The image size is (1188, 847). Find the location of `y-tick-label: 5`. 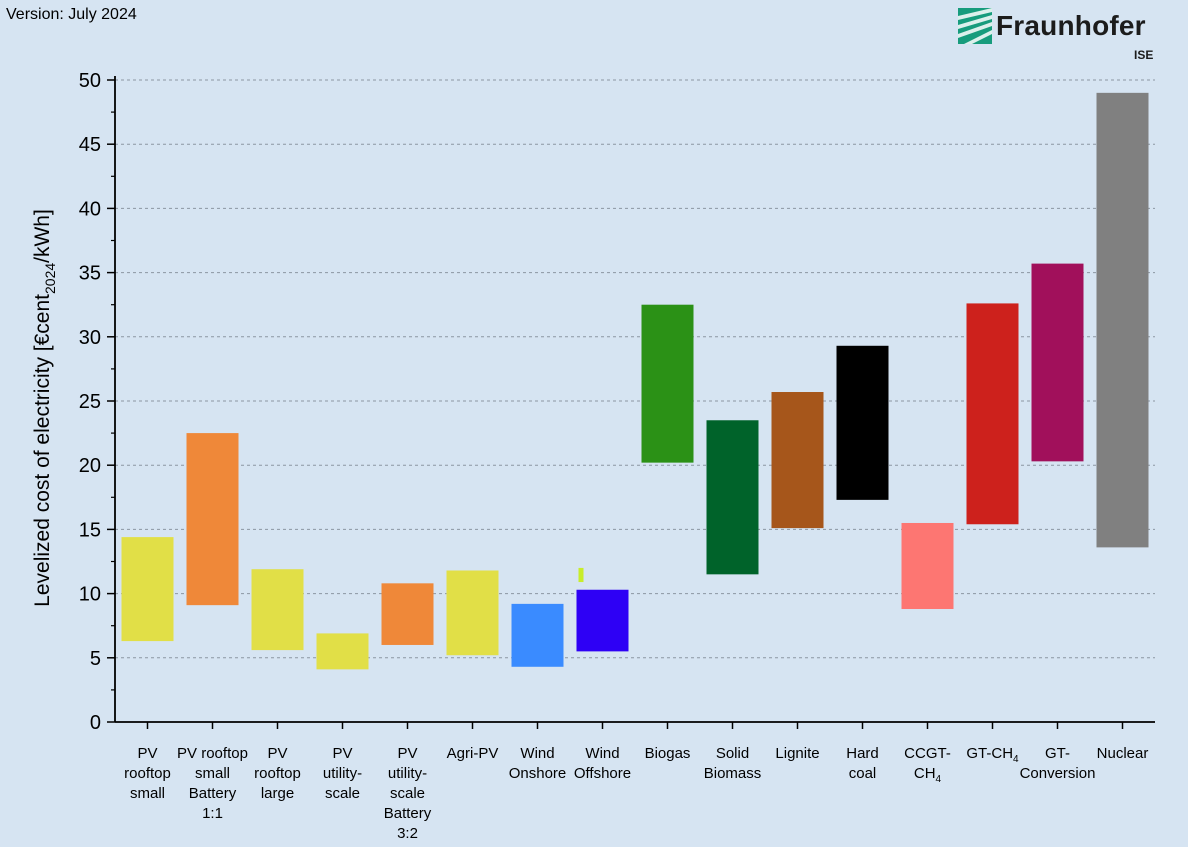

y-tick-label: 5 is located at coordinates (95, 659).